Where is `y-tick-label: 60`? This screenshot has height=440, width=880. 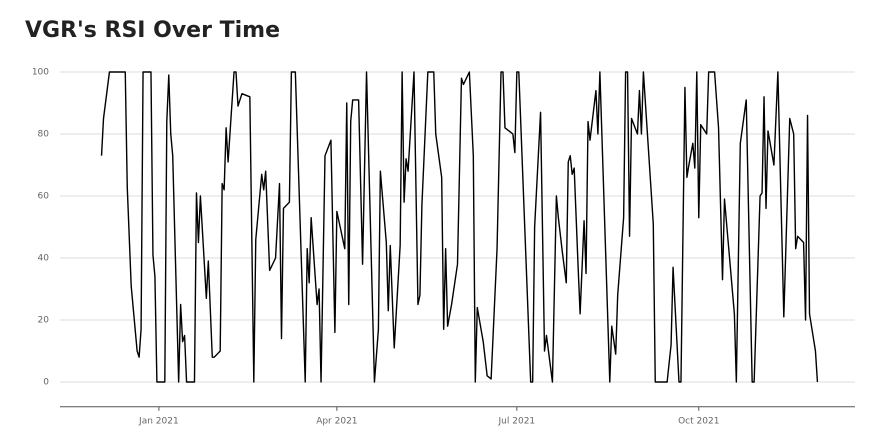 y-tick-label: 60 is located at coordinates (44, 197).